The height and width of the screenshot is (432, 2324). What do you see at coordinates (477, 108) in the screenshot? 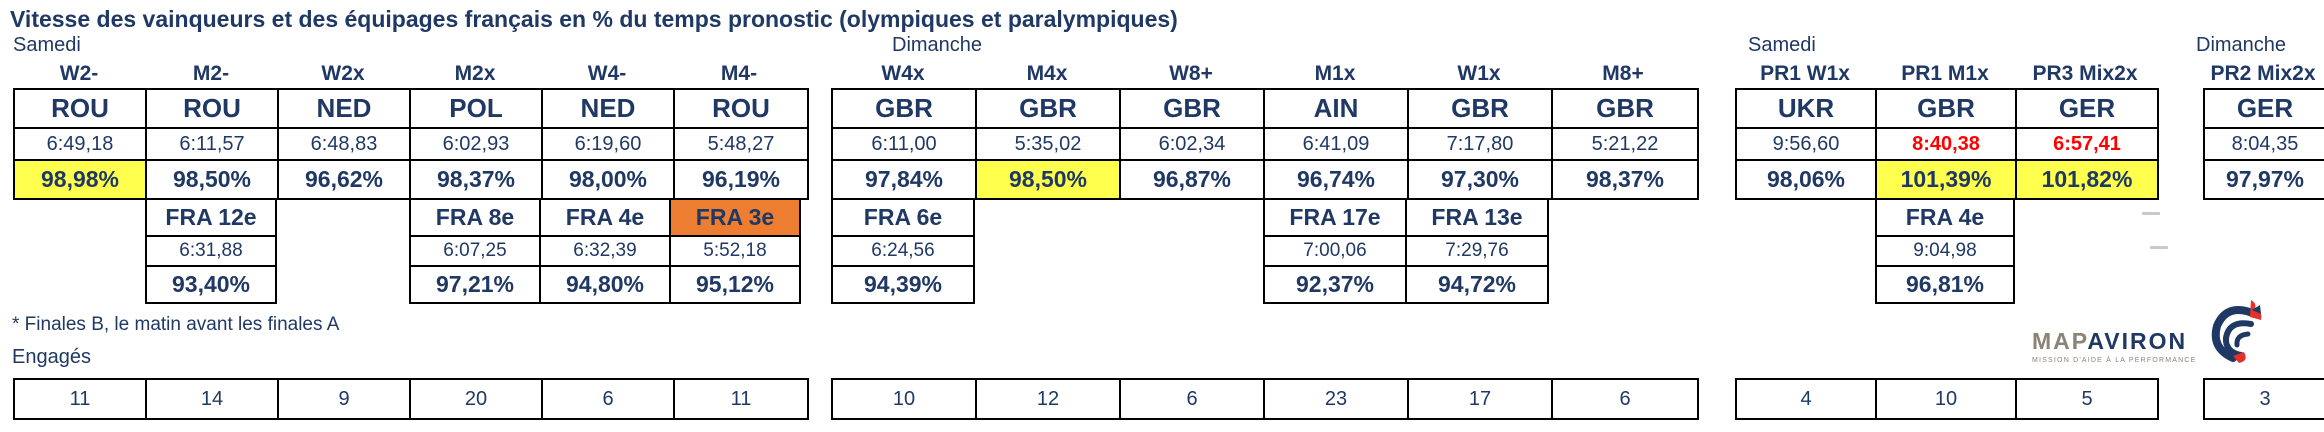
I see `winner-country-cell: POL` at bounding box center [477, 108].